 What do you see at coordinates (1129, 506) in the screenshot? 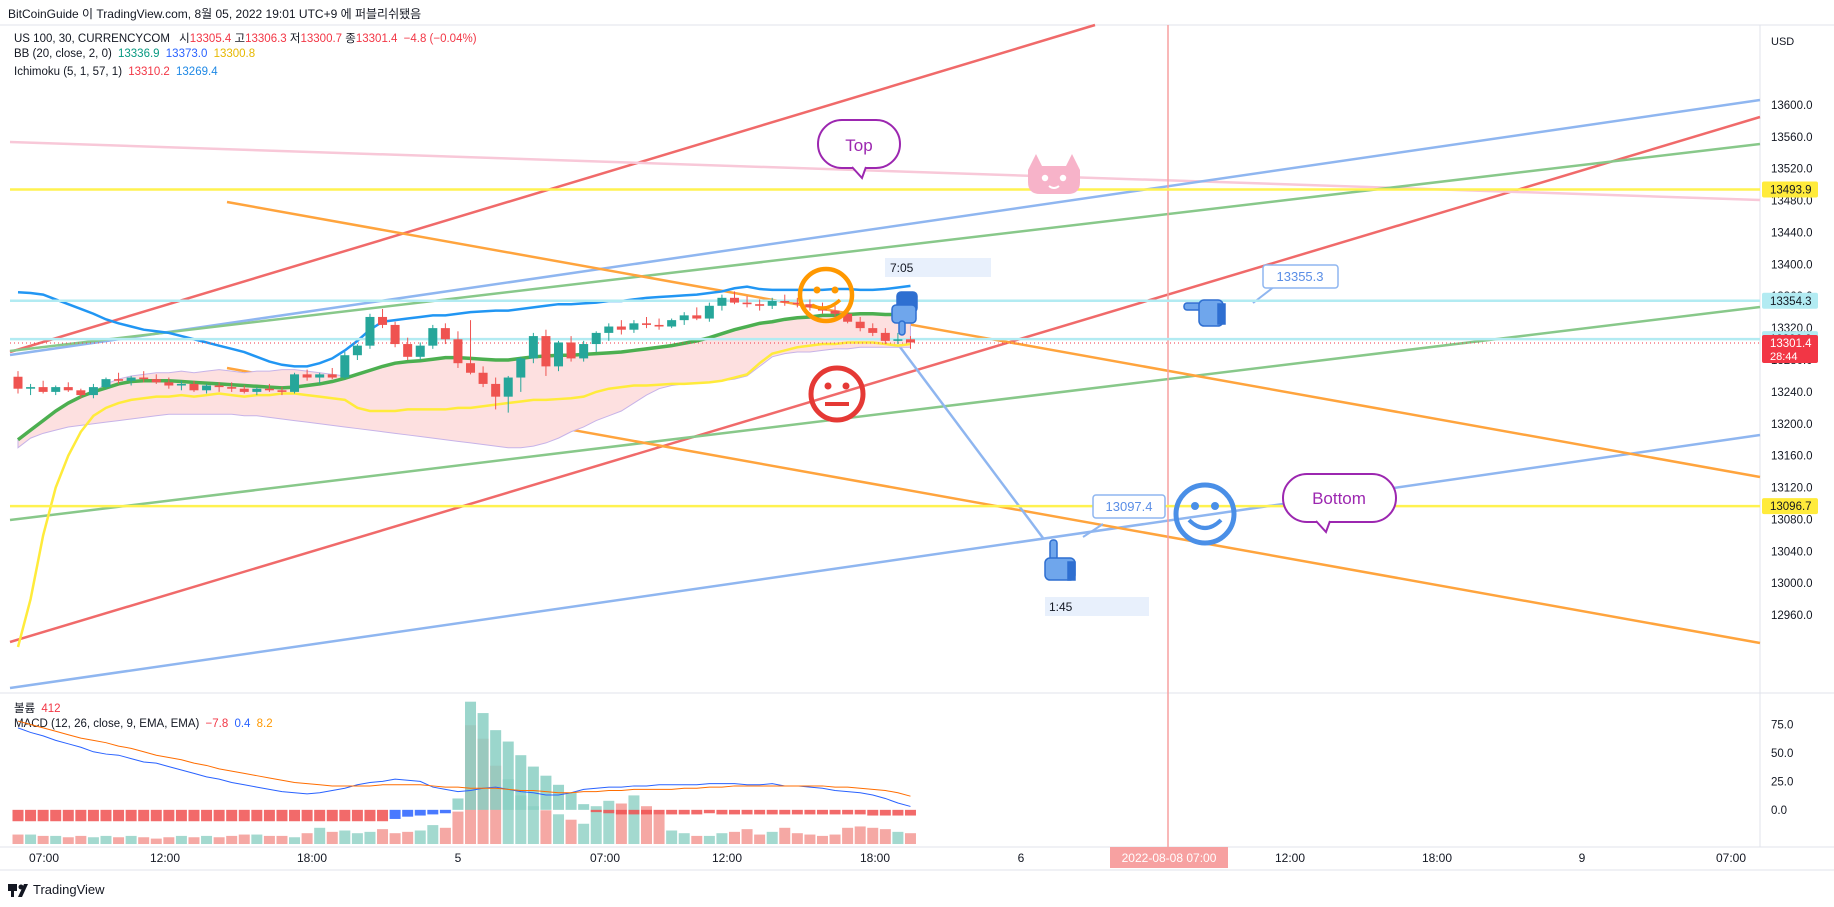
I see `lower-target-label: 13097.4` at bounding box center [1129, 506].